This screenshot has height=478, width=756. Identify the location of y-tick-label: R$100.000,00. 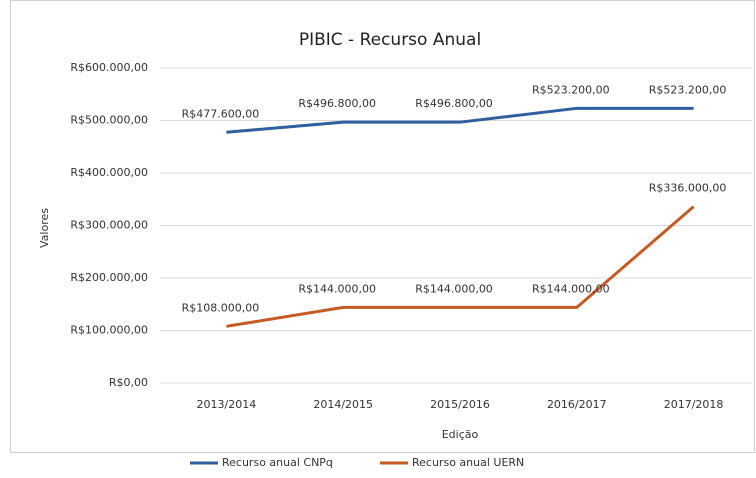
(109, 330).